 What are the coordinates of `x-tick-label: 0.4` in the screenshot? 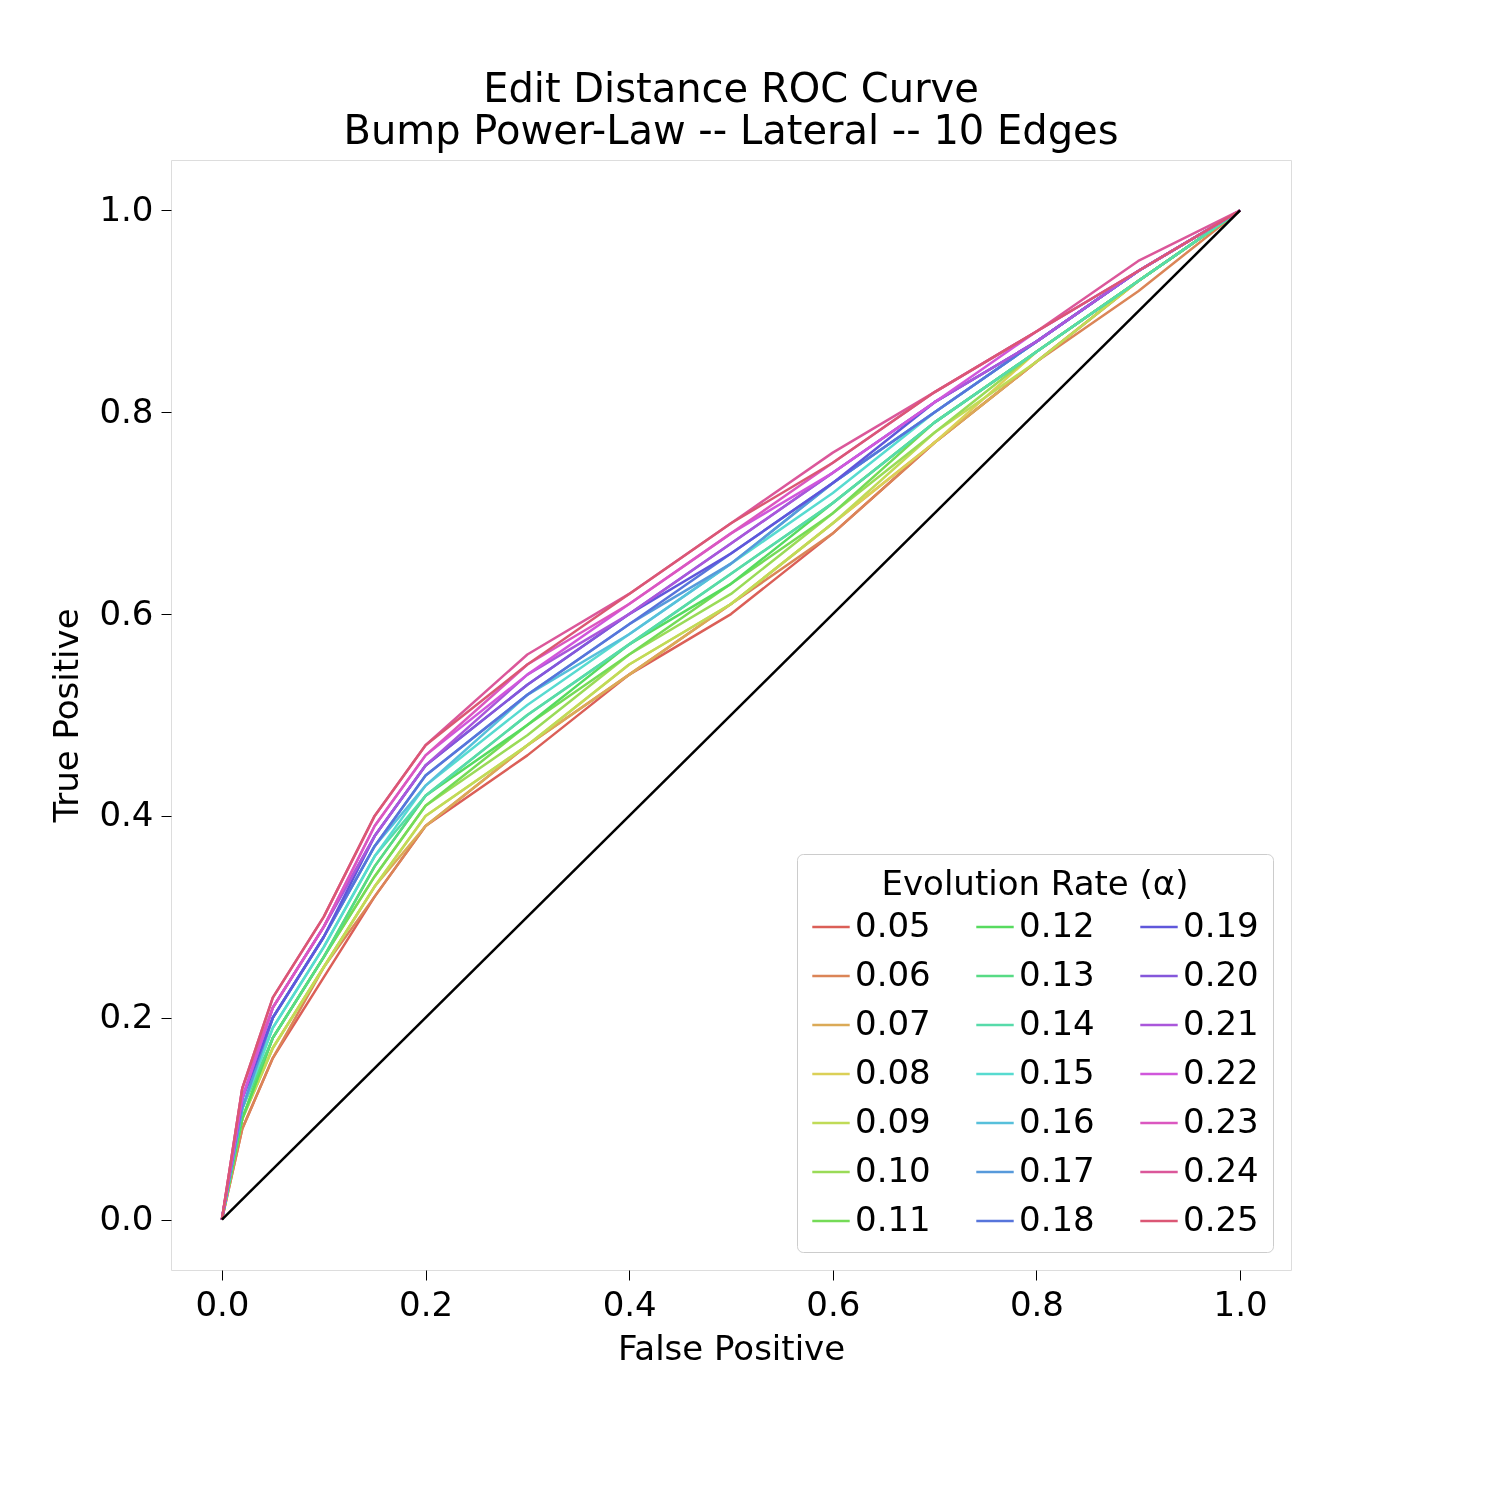 It's located at (629, 1303).